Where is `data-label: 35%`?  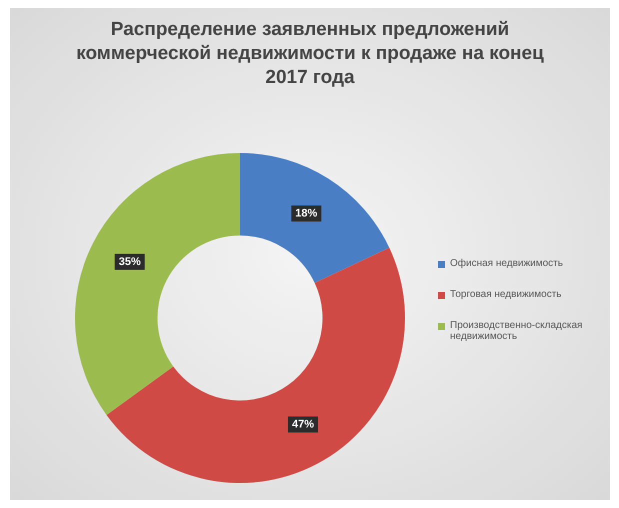 data-label: 35% is located at coordinates (129, 262).